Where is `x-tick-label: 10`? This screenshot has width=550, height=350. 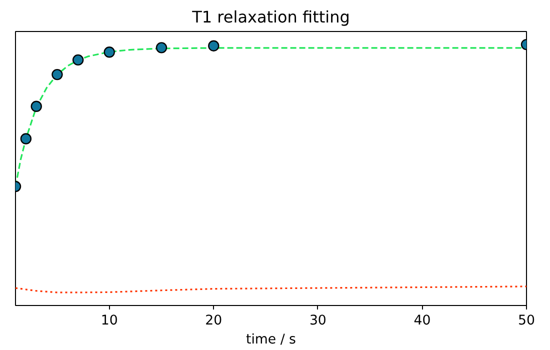 x-tick-label: 10 is located at coordinates (109, 321).